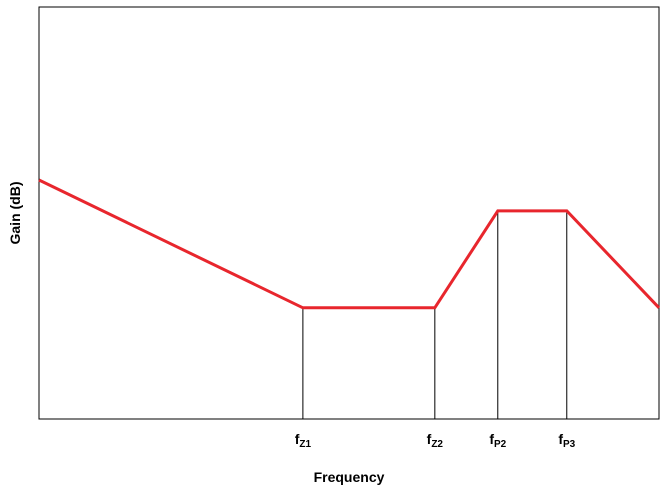 This screenshot has width=661, height=487. What do you see at coordinates (15, 213) in the screenshot?
I see `y-axis-label: Gain (dB)` at bounding box center [15, 213].